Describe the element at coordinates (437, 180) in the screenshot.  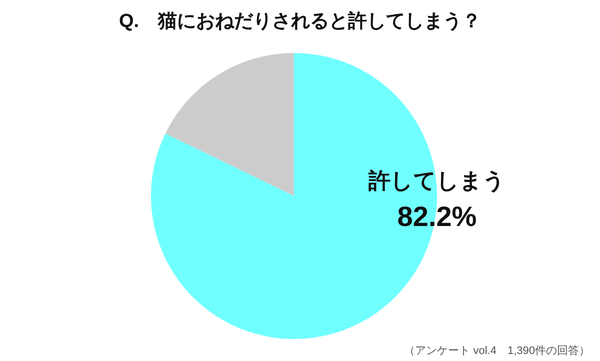
I see `slice-label: 許してしまう` at that location.